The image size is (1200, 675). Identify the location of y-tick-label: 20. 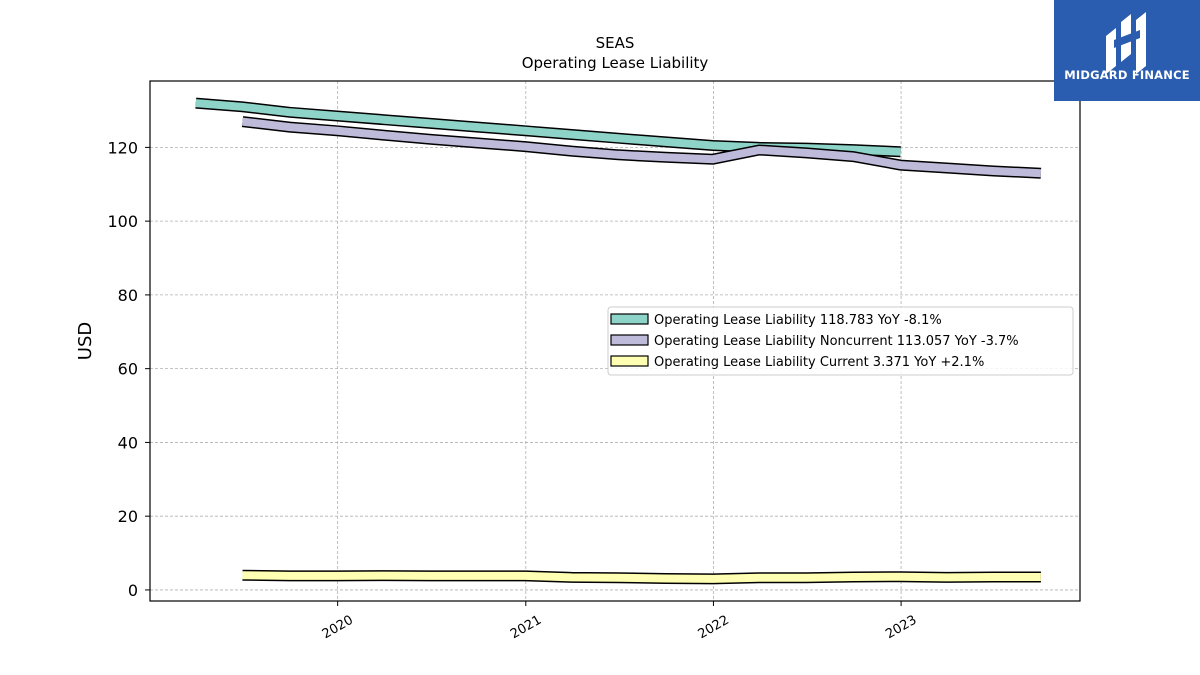
(128, 516).